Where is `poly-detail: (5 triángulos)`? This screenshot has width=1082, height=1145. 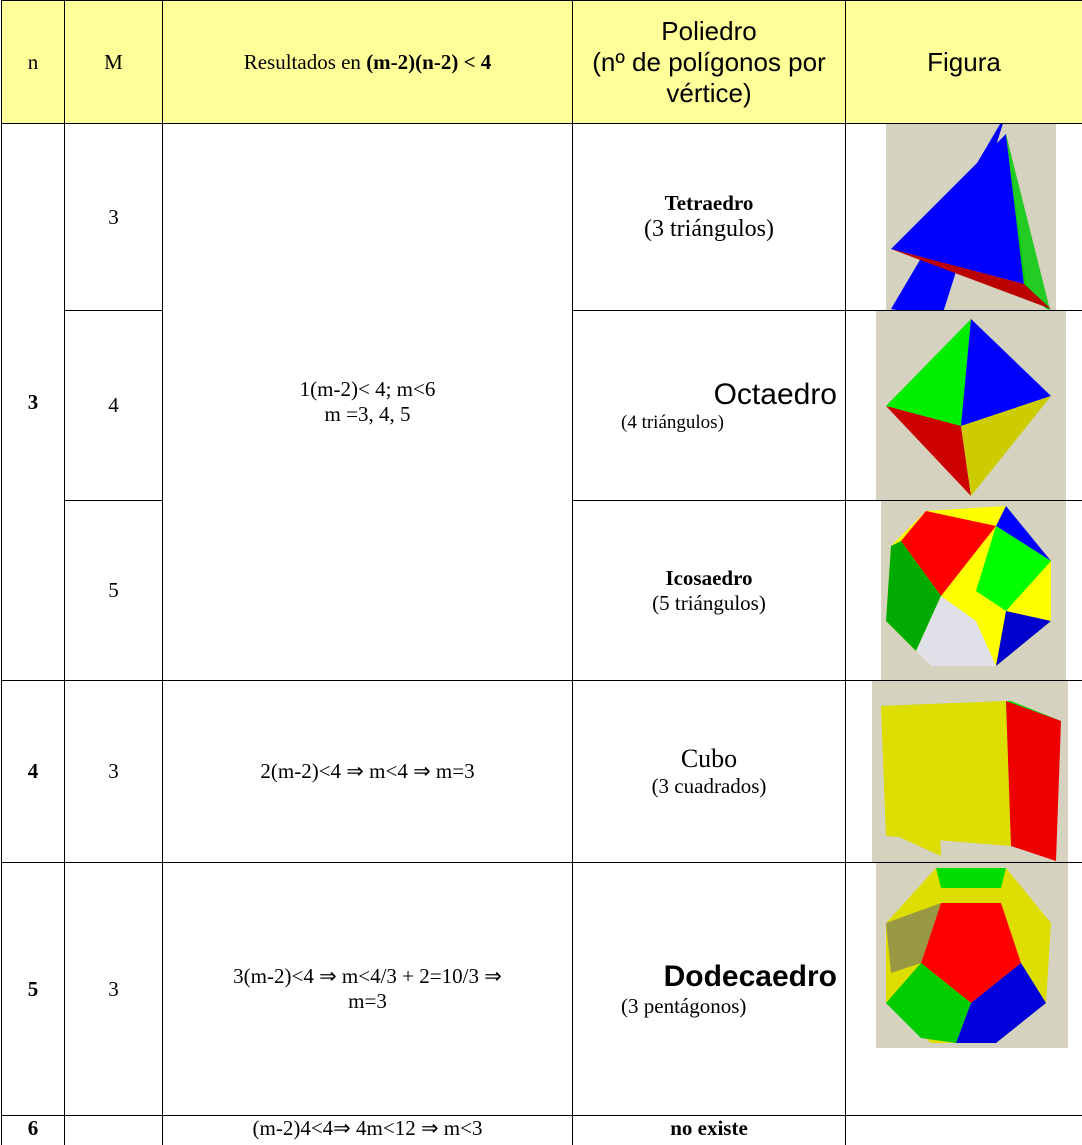 poly-detail: (5 triángulos) is located at coordinates (709, 602).